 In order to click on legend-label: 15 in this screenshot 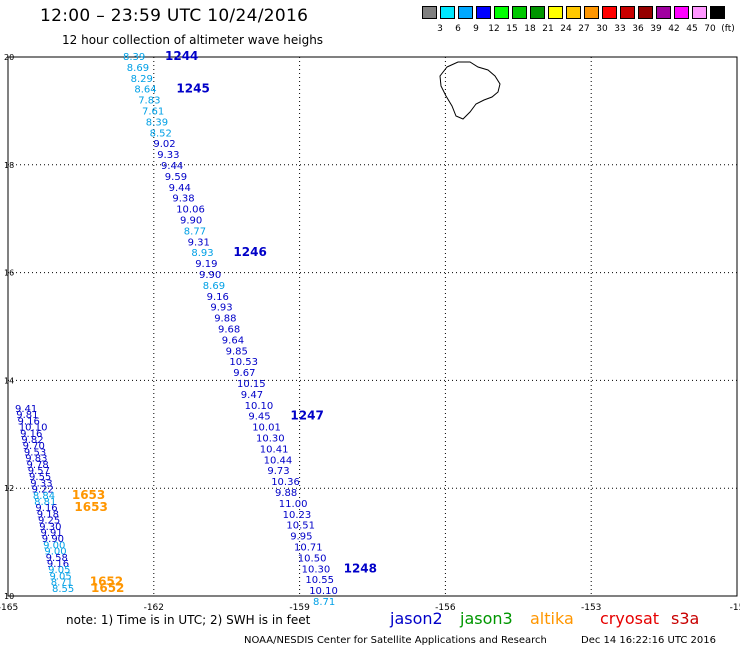, I will do `click(512, 29)`.